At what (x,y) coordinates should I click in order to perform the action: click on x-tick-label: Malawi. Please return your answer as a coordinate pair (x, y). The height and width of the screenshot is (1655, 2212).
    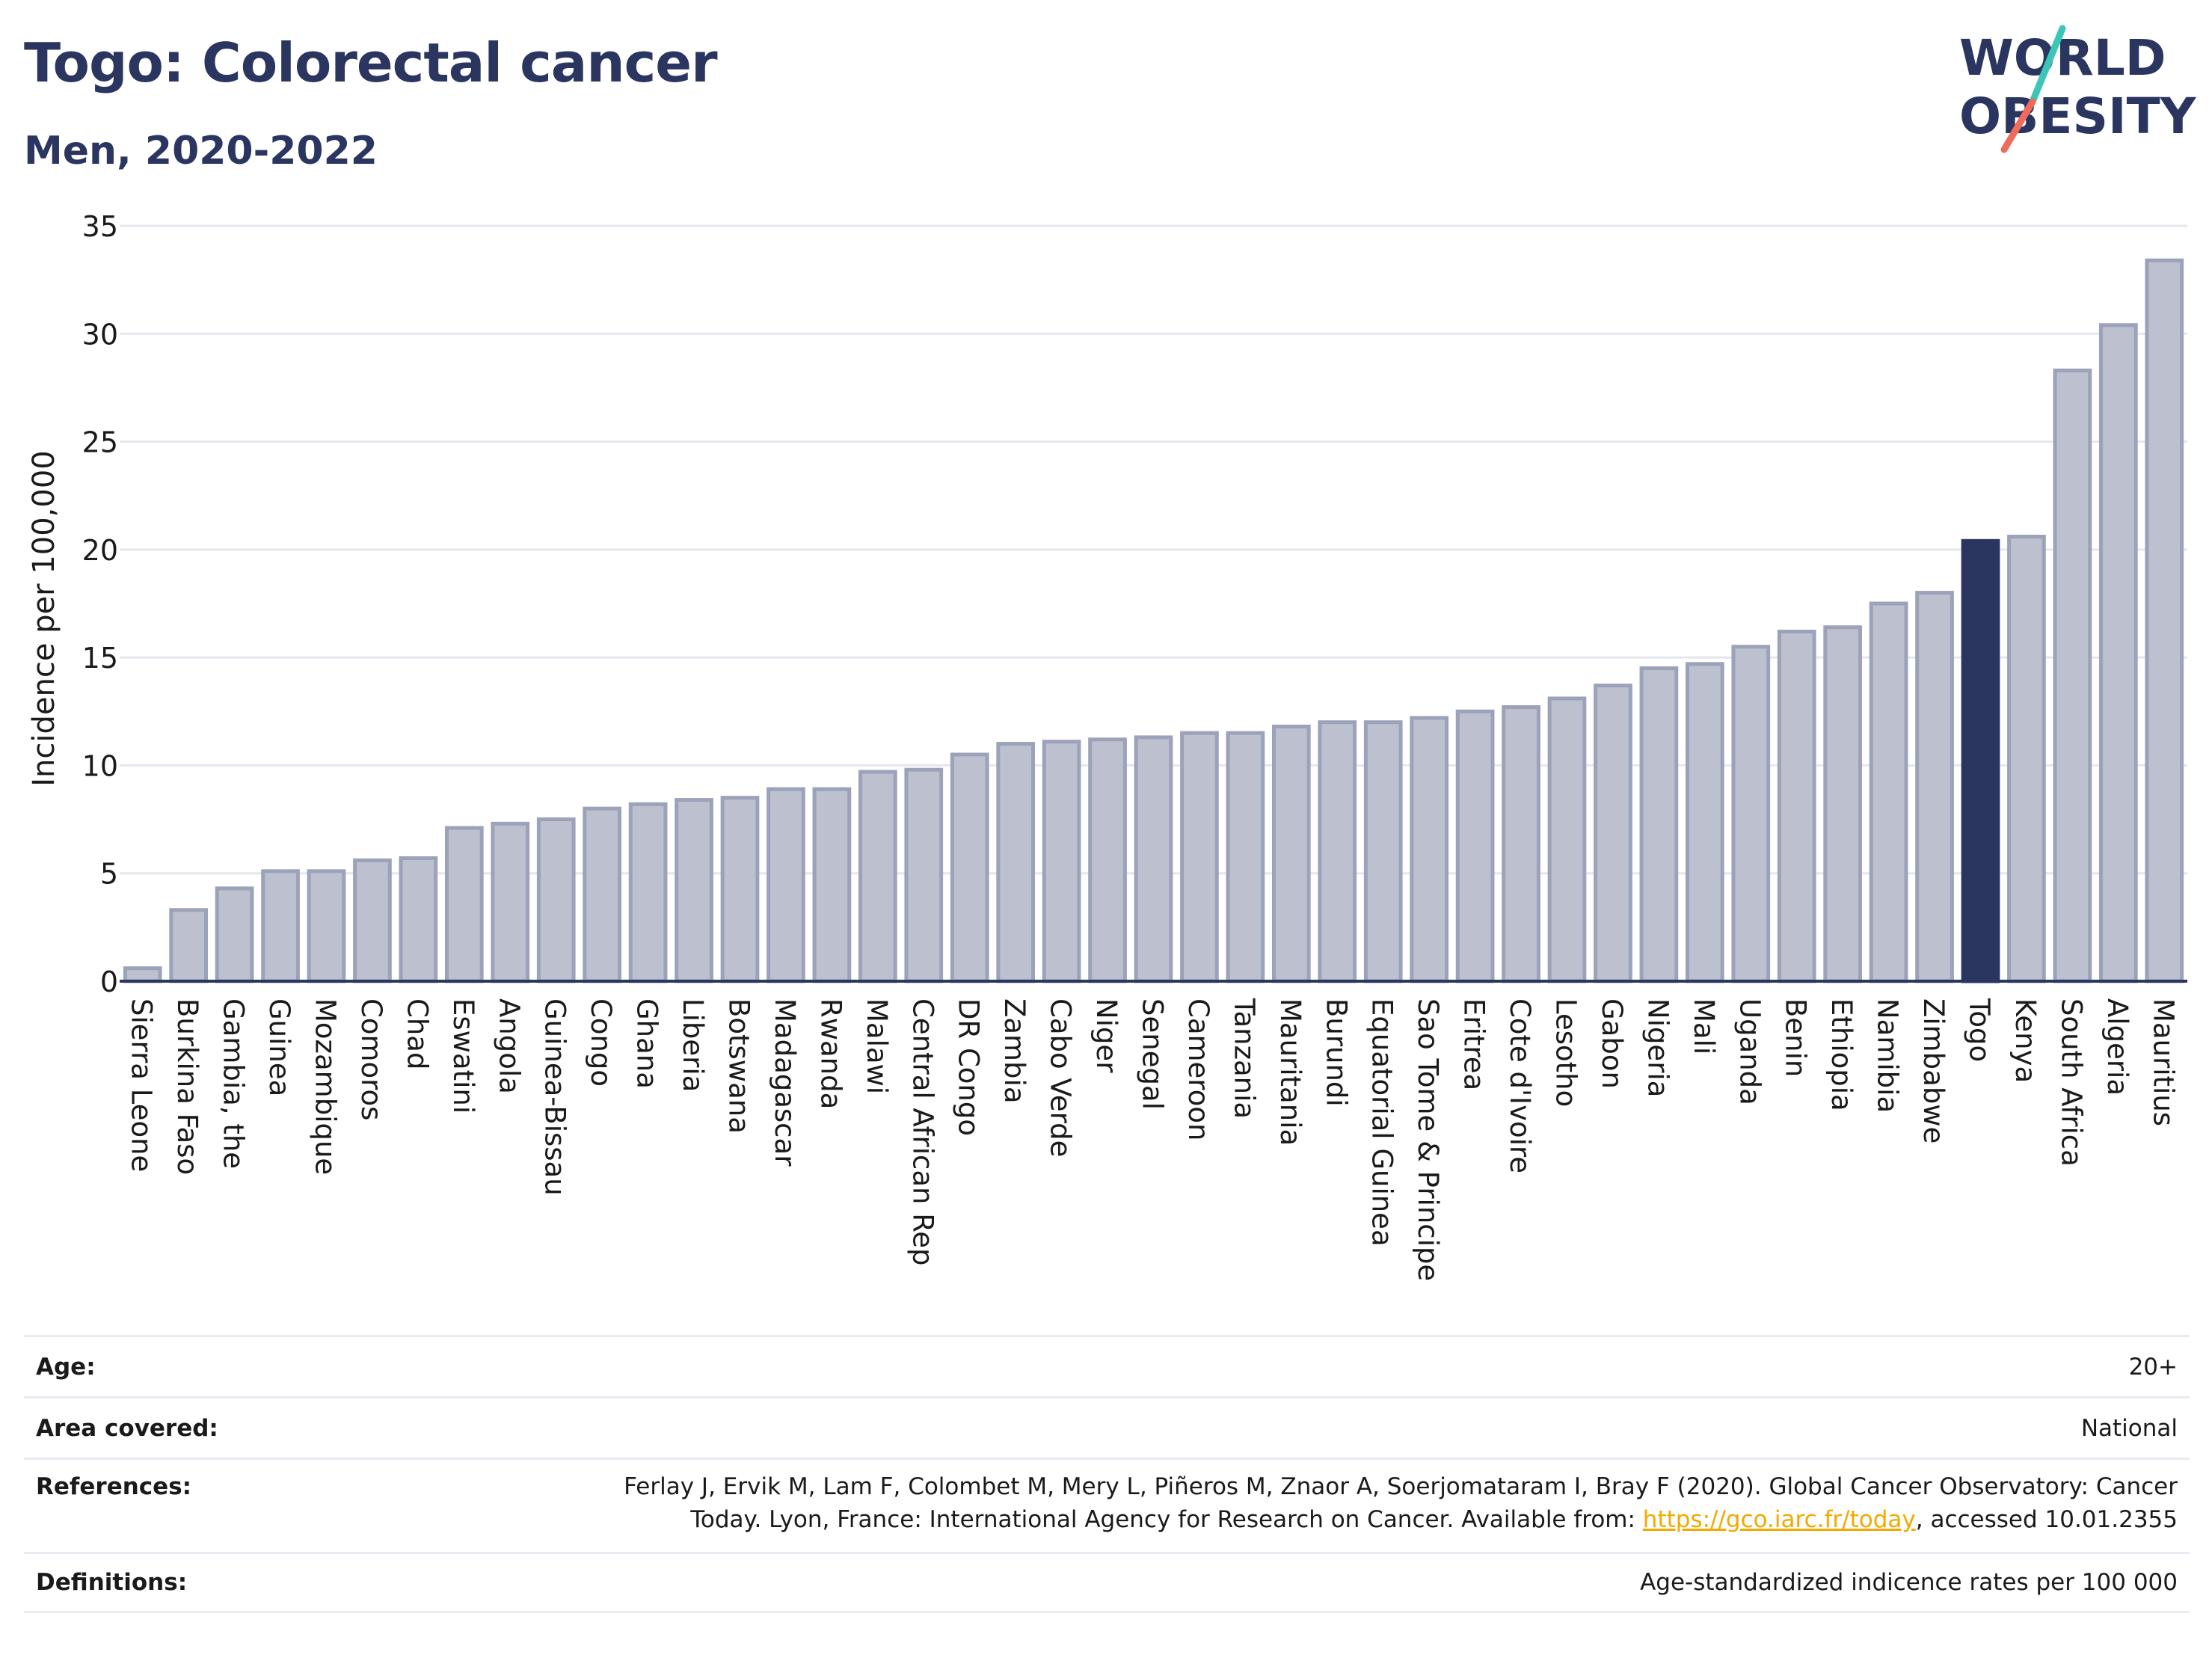
    Looking at the image, I should click on (877, 1046).